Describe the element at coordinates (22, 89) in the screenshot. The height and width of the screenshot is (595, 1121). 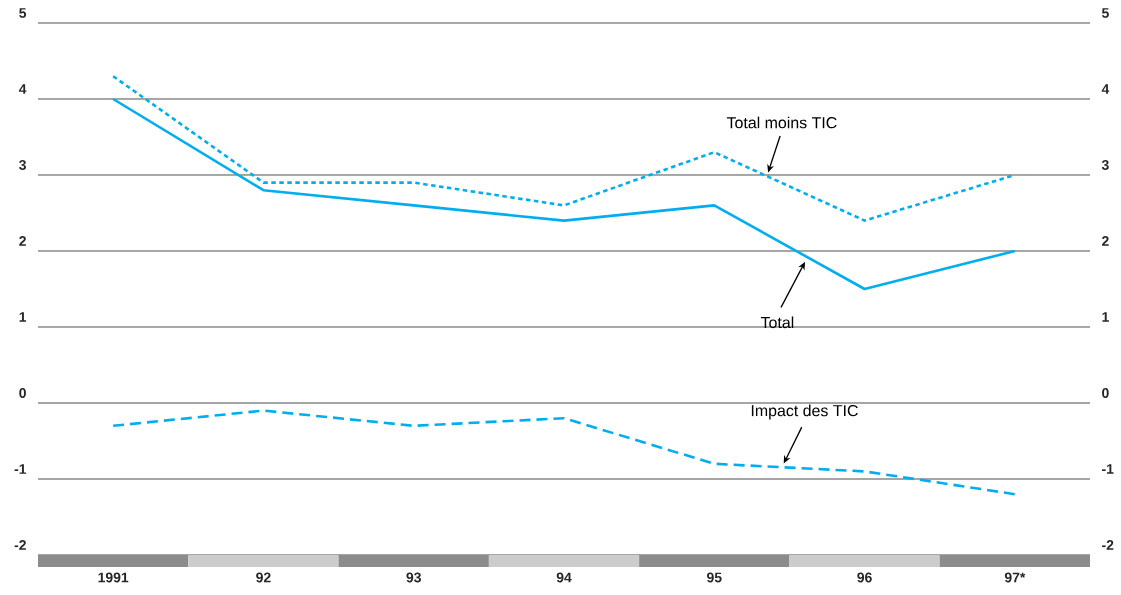
I see `y-tick-label: 4` at that location.